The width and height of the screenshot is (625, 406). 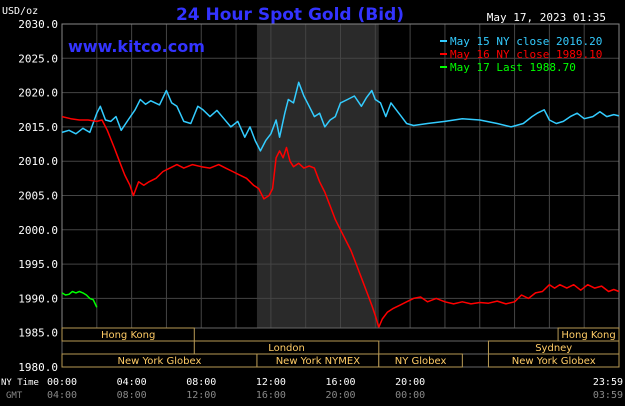 I want to click on y-tick-label: 1980.0, so click(x=38, y=367).